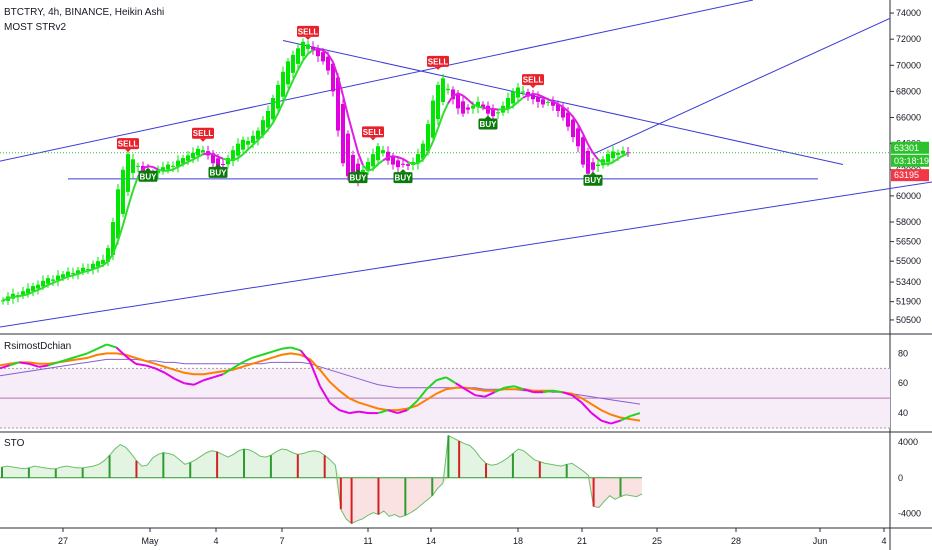  I want to click on trend-line, so click(563, 102).